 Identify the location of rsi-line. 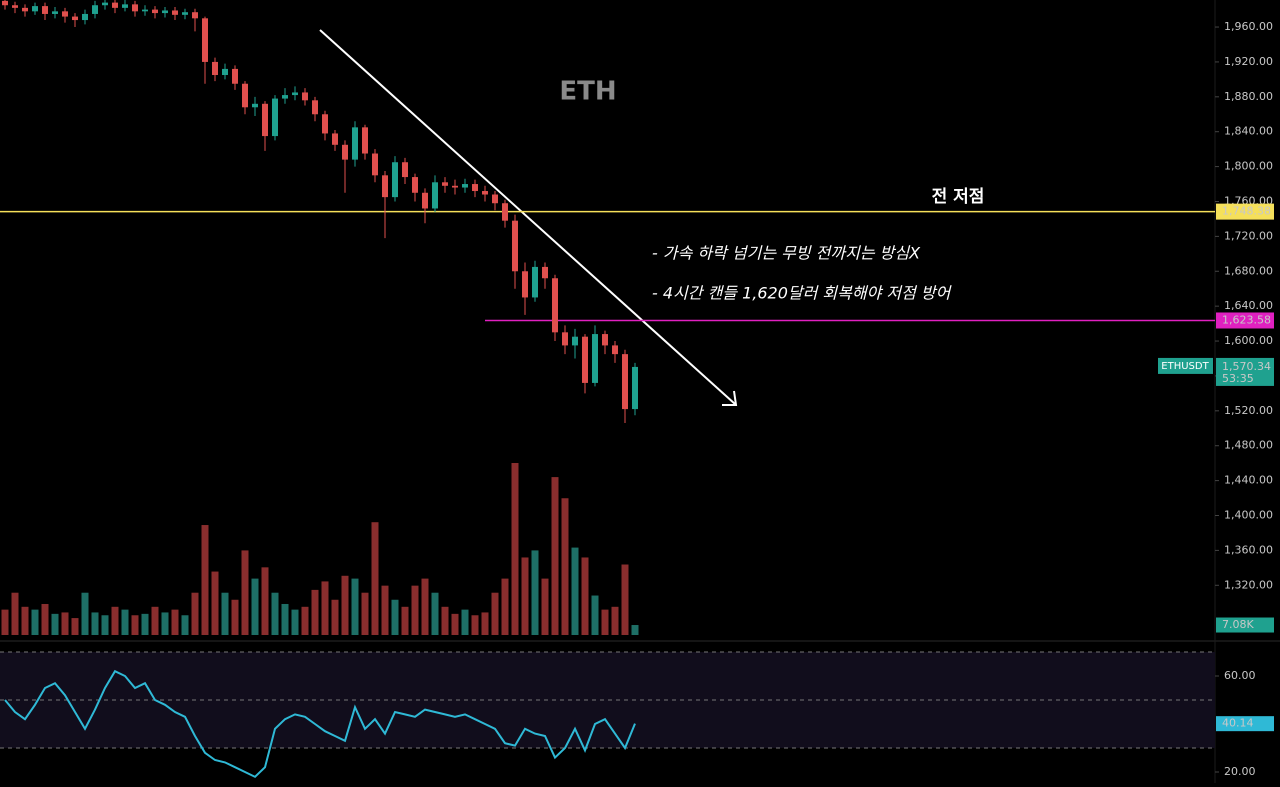
(320, 724).